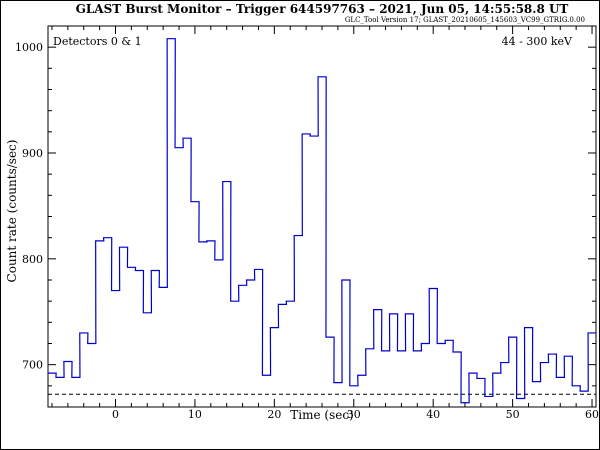  I want to click on y-tick-label: 1000, so click(29, 47).